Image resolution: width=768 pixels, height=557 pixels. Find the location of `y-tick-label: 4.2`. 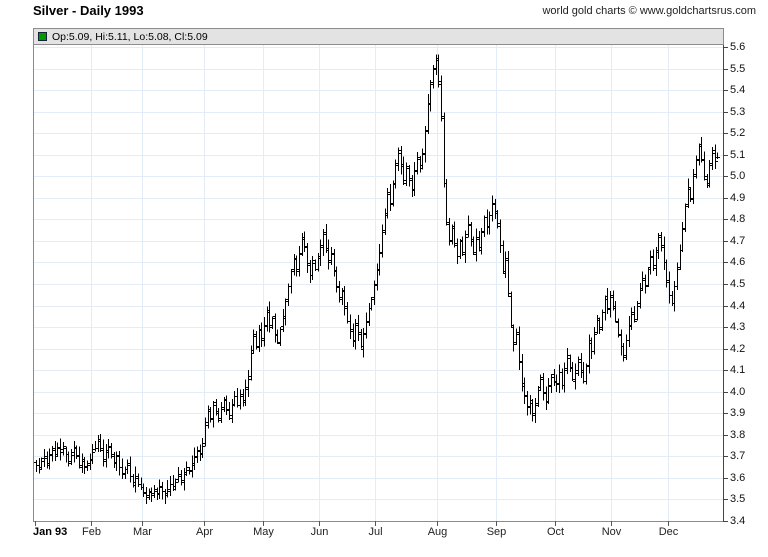

y-tick-label: 4.2 is located at coordinates (738, 349).